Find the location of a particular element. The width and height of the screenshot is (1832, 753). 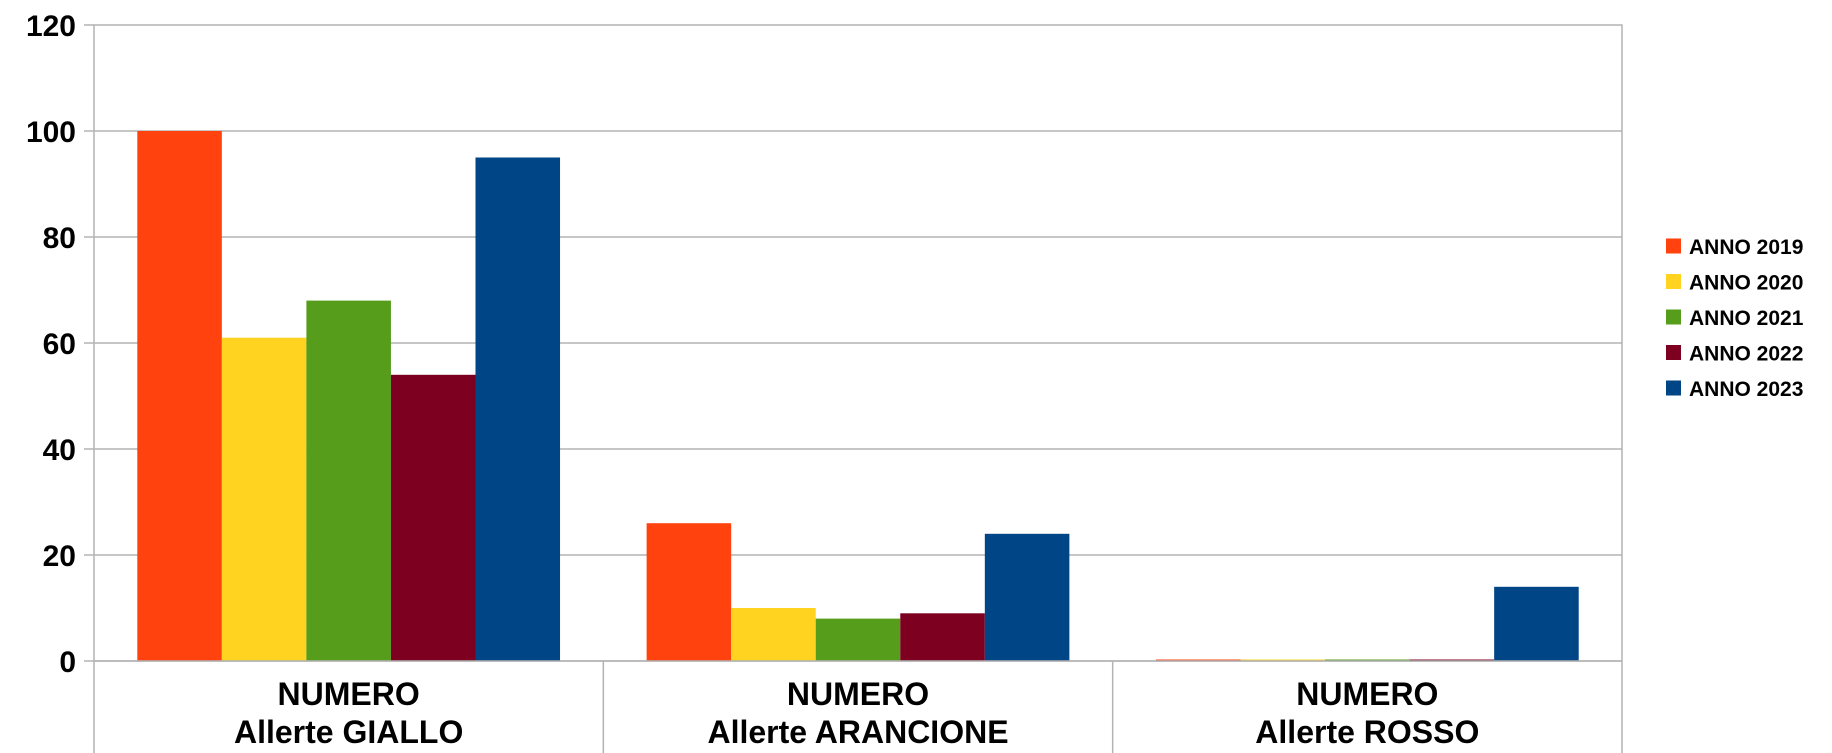

x-category-label: Allerte ARANCIONE is located at coordinates (857, 732).